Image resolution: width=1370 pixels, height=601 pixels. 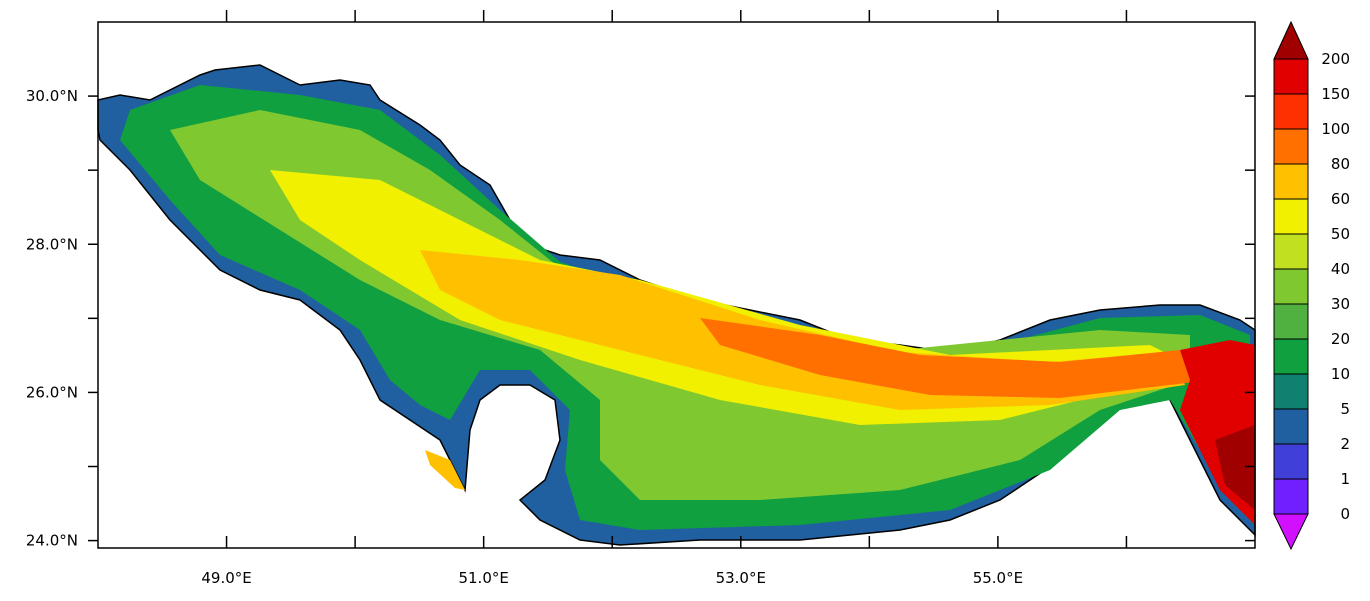 What do you see at coordinates (1311, 285) in the screenshot?
I see `colorbar: 0 1 2 5 10 20 30 40 50 60 80 100 150 200` at bounding box center [1311, 285].